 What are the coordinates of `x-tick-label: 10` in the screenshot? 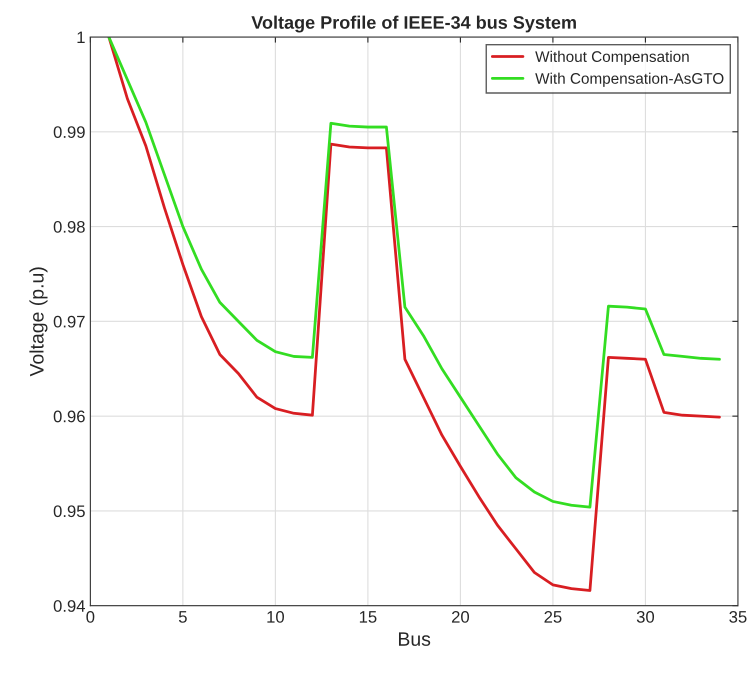 It's located at (275, 617).